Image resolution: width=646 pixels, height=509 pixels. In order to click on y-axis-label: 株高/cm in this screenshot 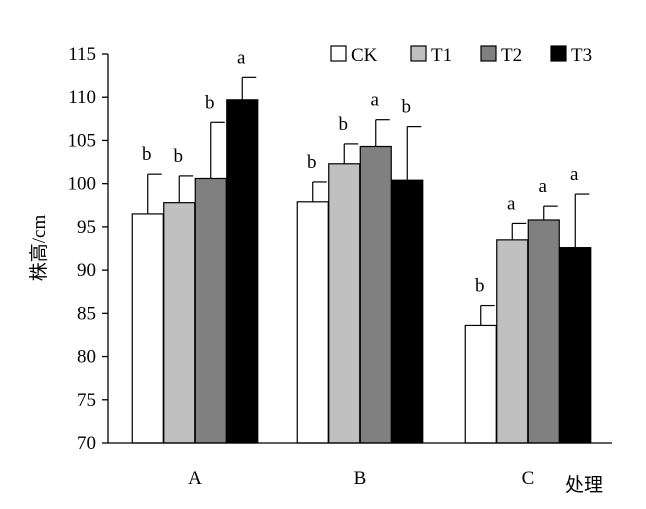, I will do `click(39, 248)`.